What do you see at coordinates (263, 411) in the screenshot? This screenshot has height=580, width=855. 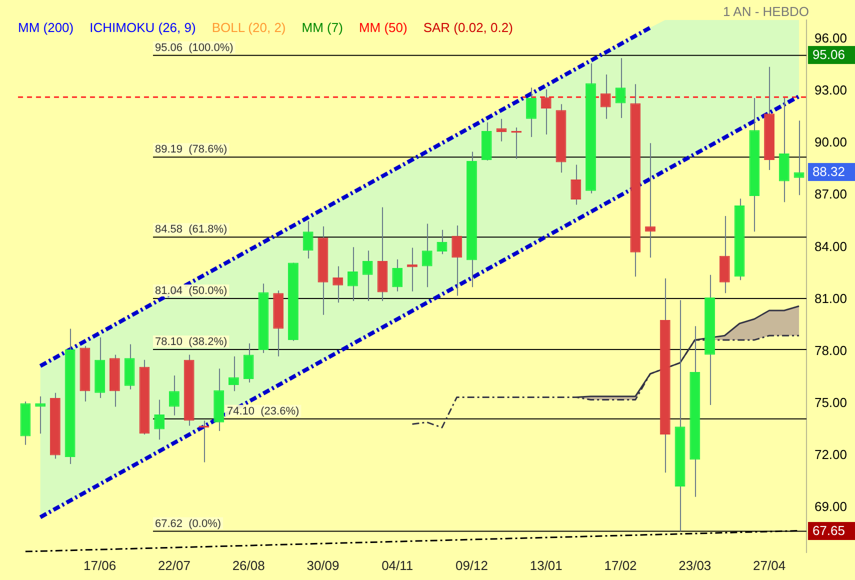 I see `ref-line-label: 74.10 (23.6%)` at bounding box center [263, 411].